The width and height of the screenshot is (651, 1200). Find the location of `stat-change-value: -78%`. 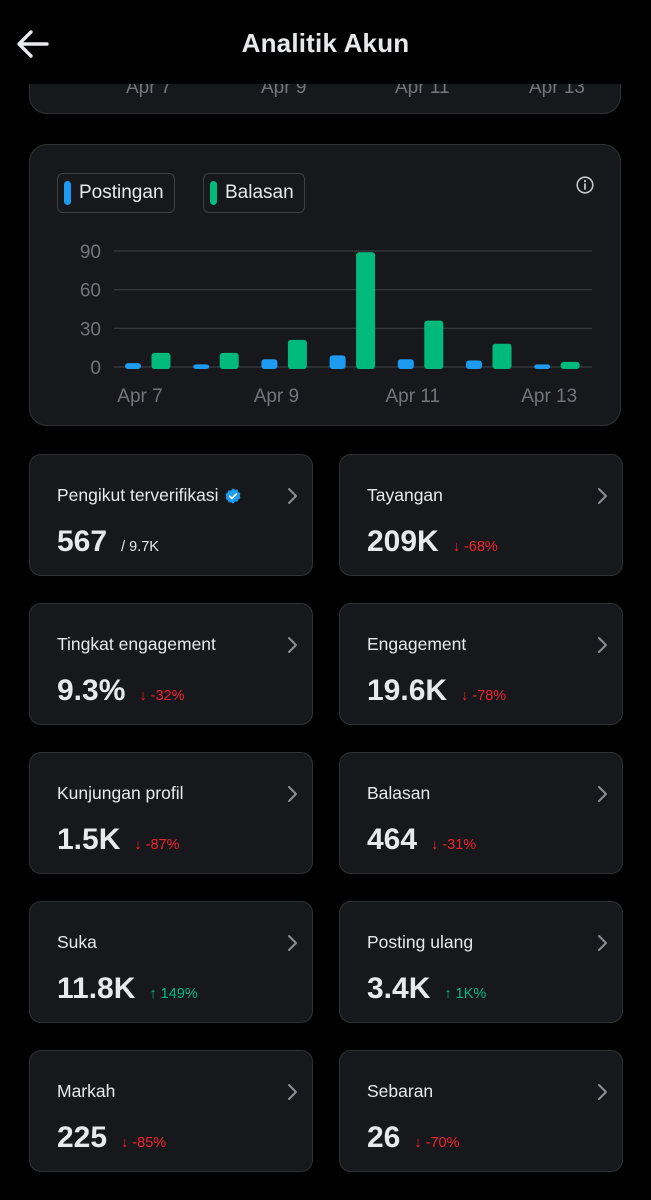

stat-change-value: -78% is located at coordinates (489, 696).